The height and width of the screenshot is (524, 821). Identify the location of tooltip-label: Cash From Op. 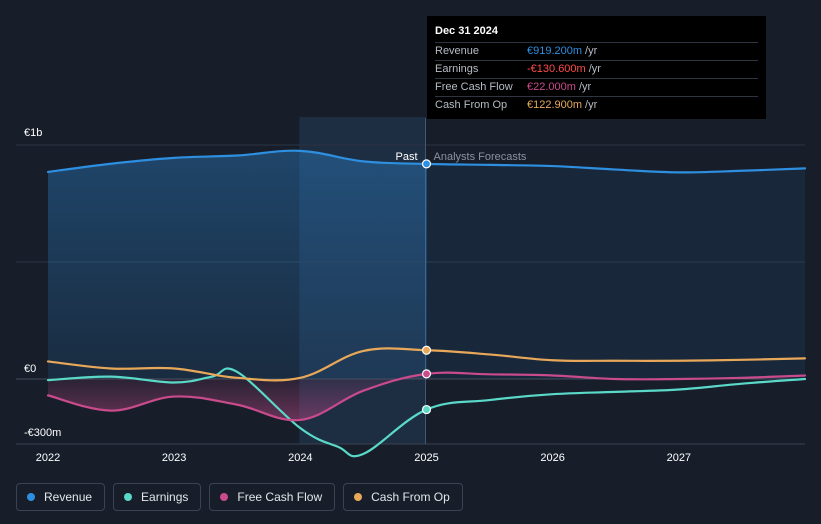
(471, 105).